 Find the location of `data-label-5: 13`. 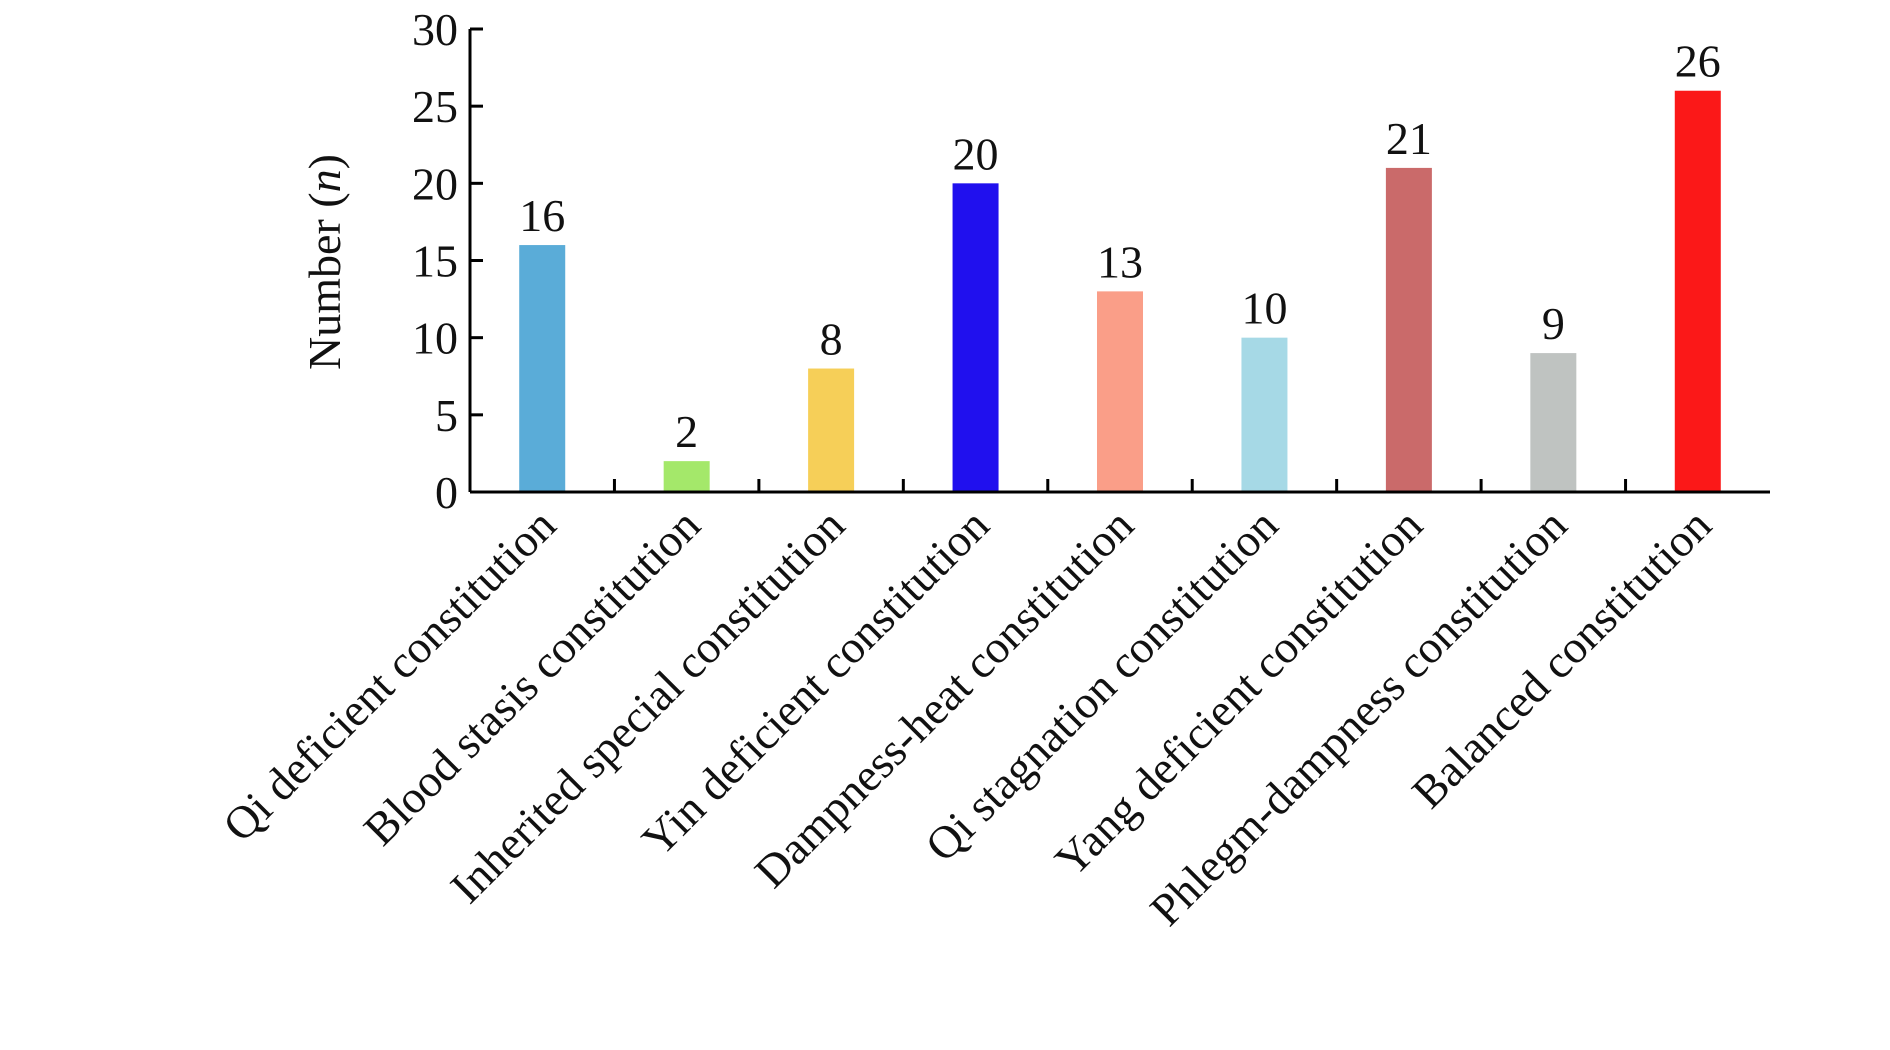

data-label-5: 13 is located at coordinates (1120, 261).